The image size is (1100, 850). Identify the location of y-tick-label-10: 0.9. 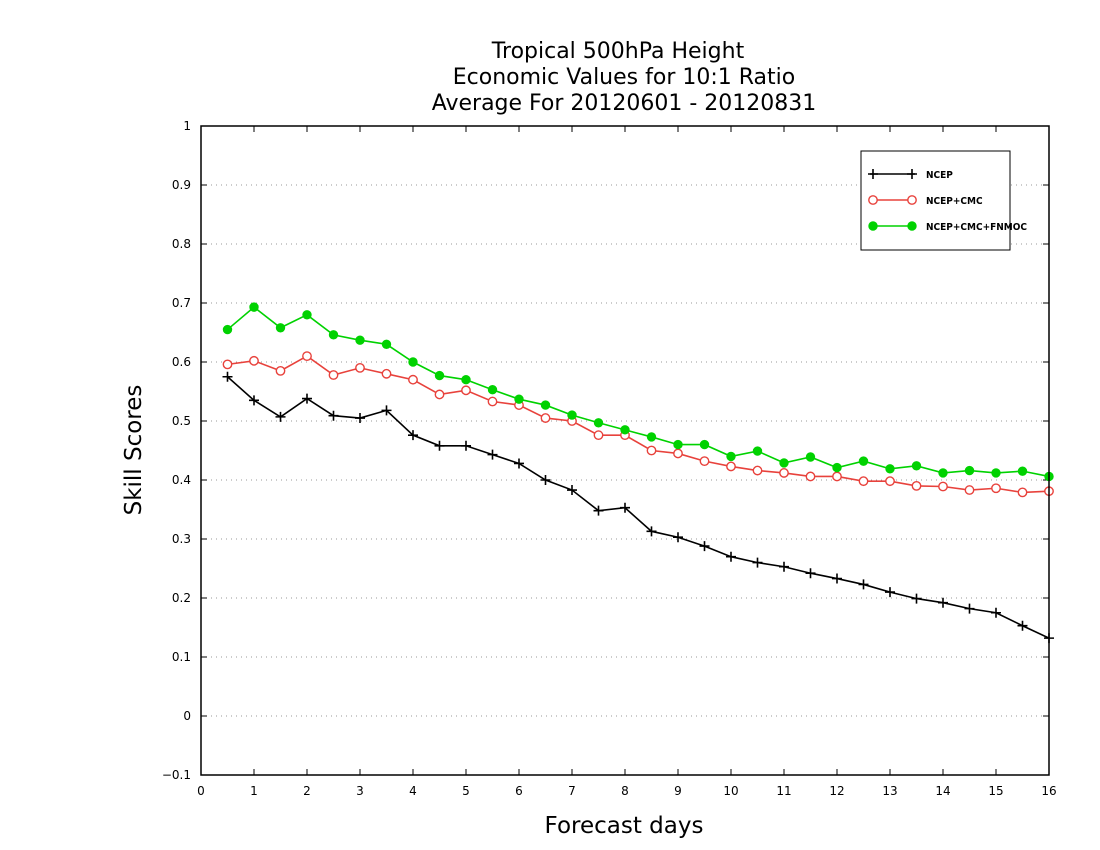
(181, 185).